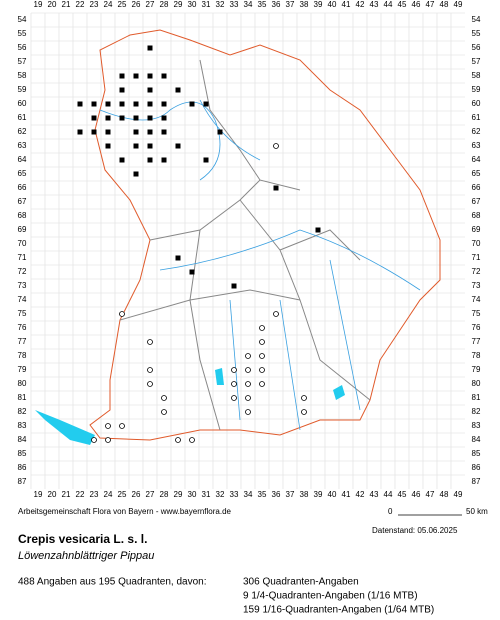 Image resolution: width=500 pixels, height=620 pixels. I want to click on column-label: 41, so click(346, 4).